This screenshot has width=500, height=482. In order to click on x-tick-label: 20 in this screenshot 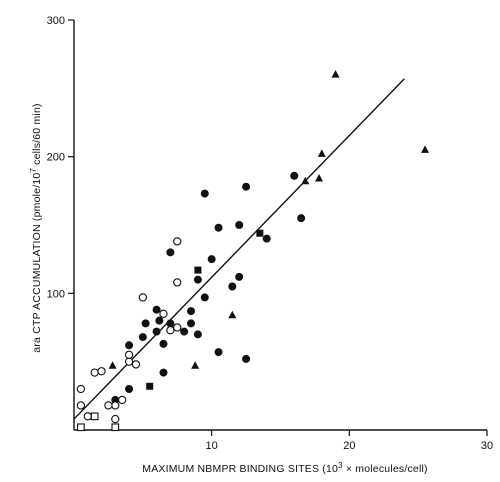, I will do `click(349, 446)`.